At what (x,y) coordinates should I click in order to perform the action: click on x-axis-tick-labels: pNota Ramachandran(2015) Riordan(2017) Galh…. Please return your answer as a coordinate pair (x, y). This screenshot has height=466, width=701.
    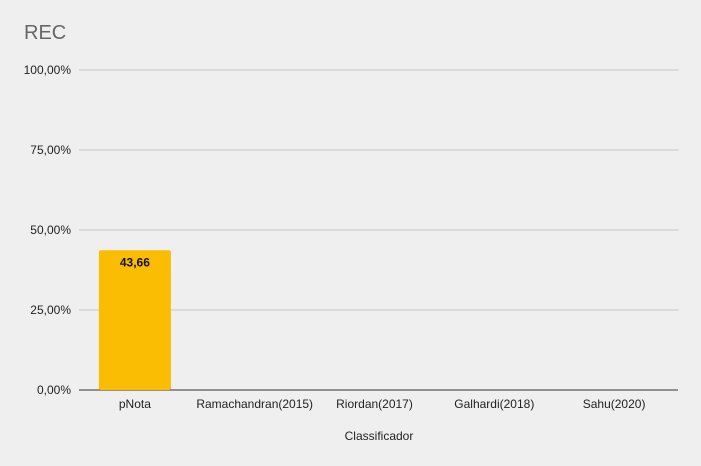
    Looking at the image, I should click on (382, 404).